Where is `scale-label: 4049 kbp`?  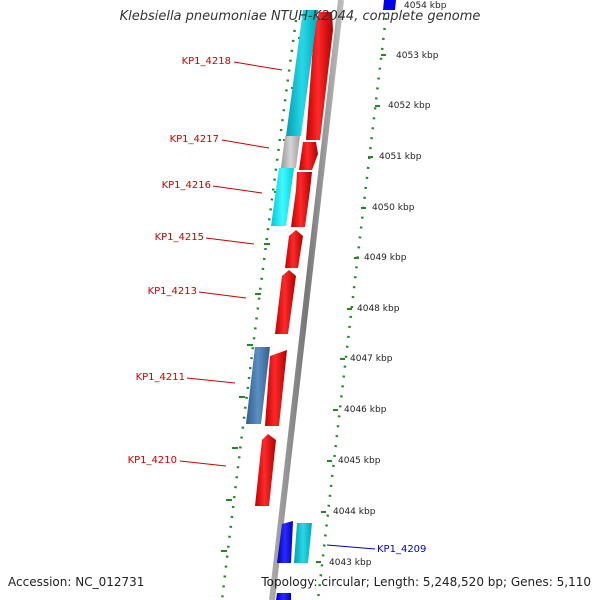
scale-label: 4049 kbp is located at coordinates (385, 258).